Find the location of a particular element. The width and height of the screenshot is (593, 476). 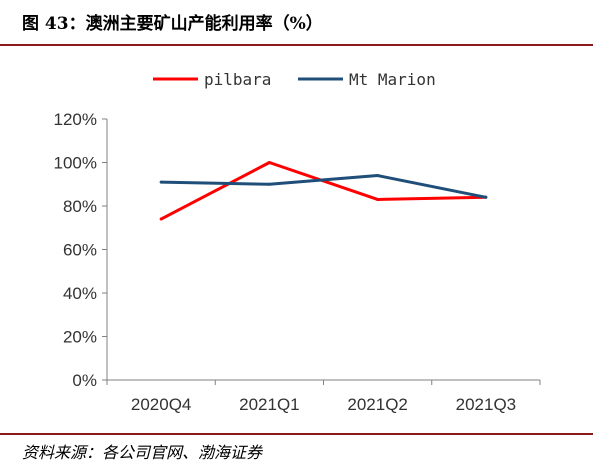

legend-label: Mt Marion is located at coordinates (392, 79).